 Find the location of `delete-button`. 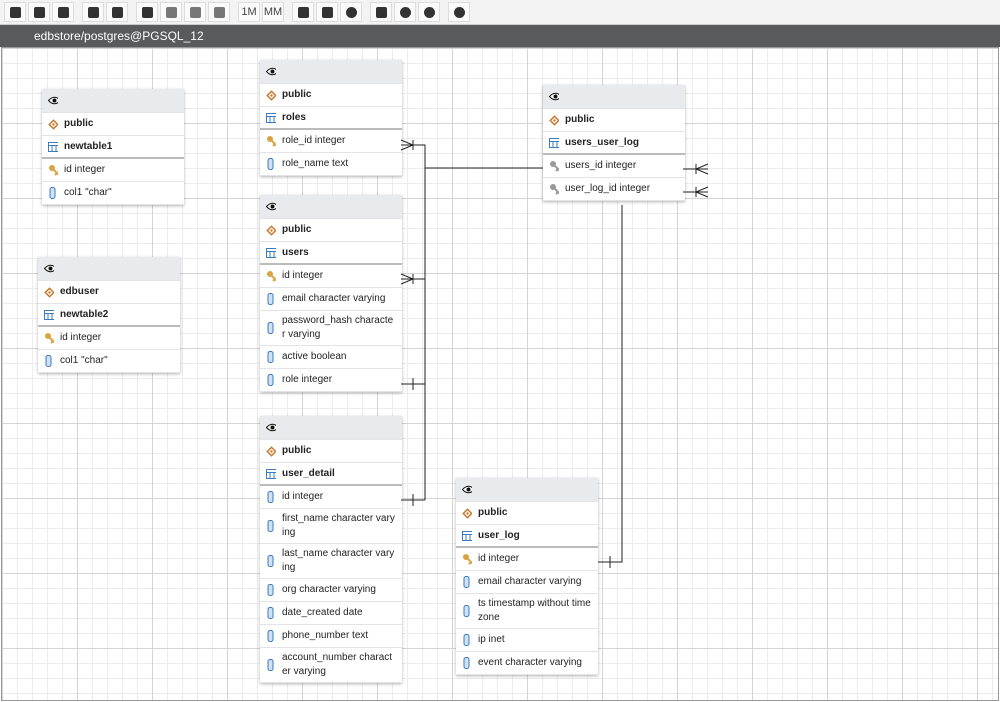

delete-button is located at coordinates (219, 12).